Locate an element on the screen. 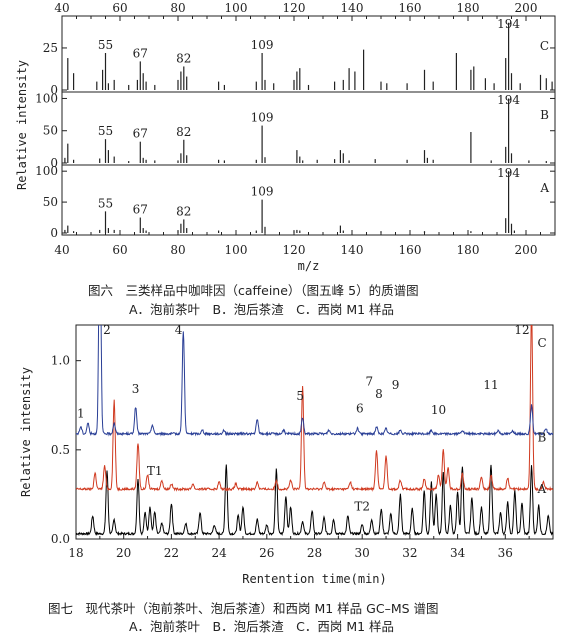 The width and height of the screenshot is (573, 643). x-tick-label-top: 140 is located at coordinates (352, 8).